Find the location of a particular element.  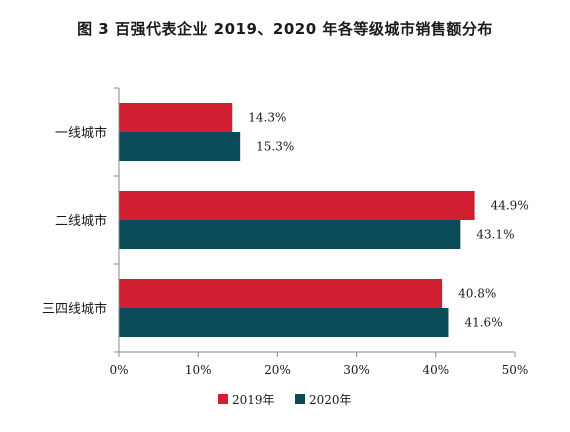

legend-label-1: 2019年 is located at coordinates (253, 400).